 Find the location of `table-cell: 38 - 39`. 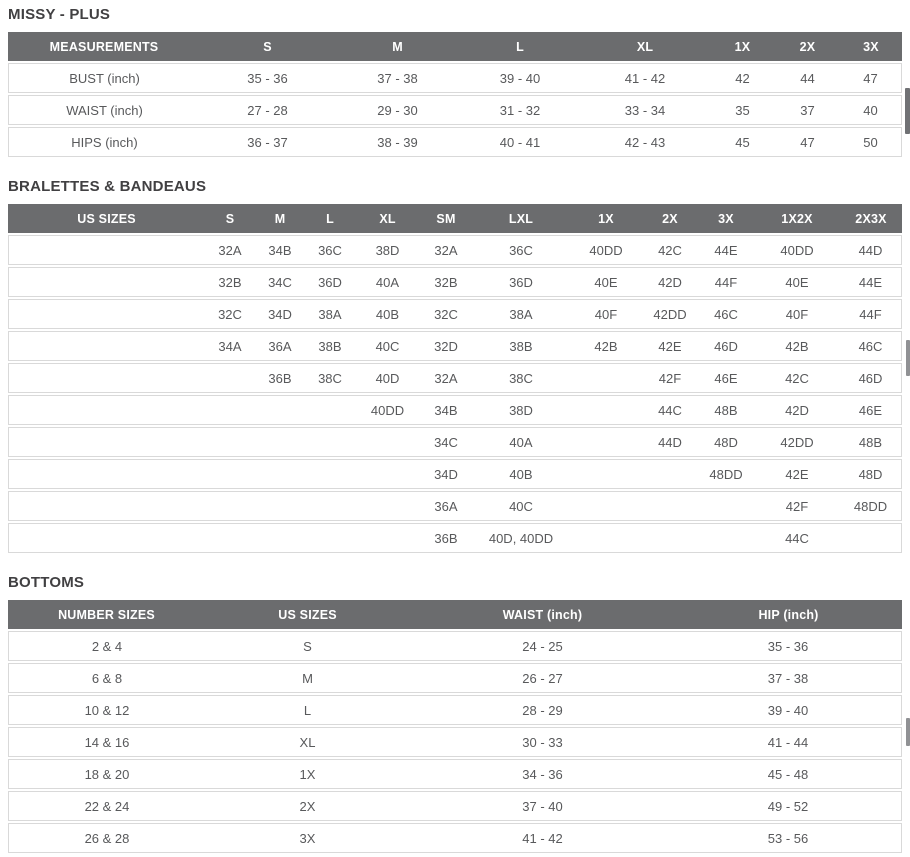

table-cell: 38 - 39 is located at coordinates (397, 142).